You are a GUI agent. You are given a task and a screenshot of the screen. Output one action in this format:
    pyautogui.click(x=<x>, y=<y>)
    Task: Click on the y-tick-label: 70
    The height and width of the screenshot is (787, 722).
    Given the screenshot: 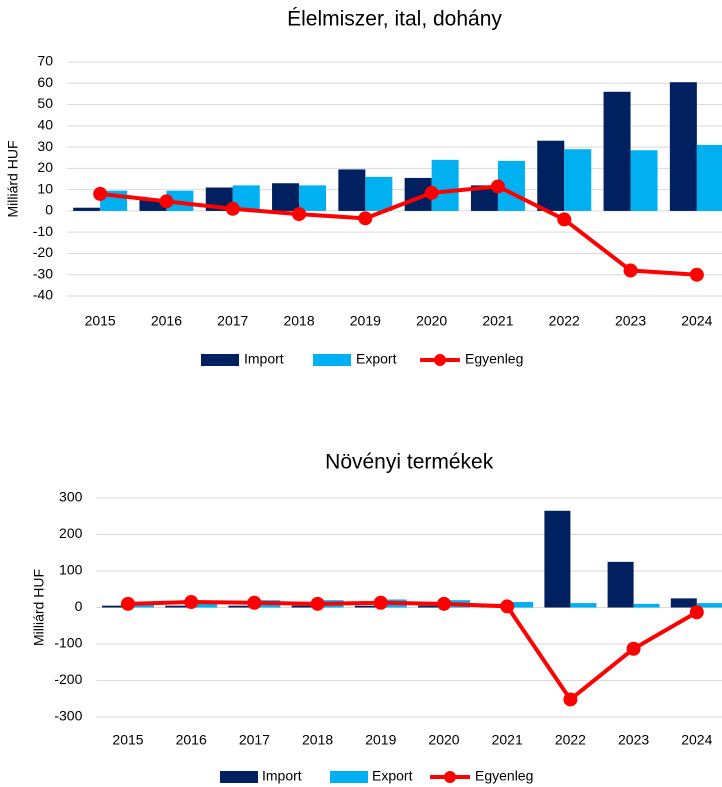 What is the action you would take?
    pyautogui.click(x=45, y=61)
    